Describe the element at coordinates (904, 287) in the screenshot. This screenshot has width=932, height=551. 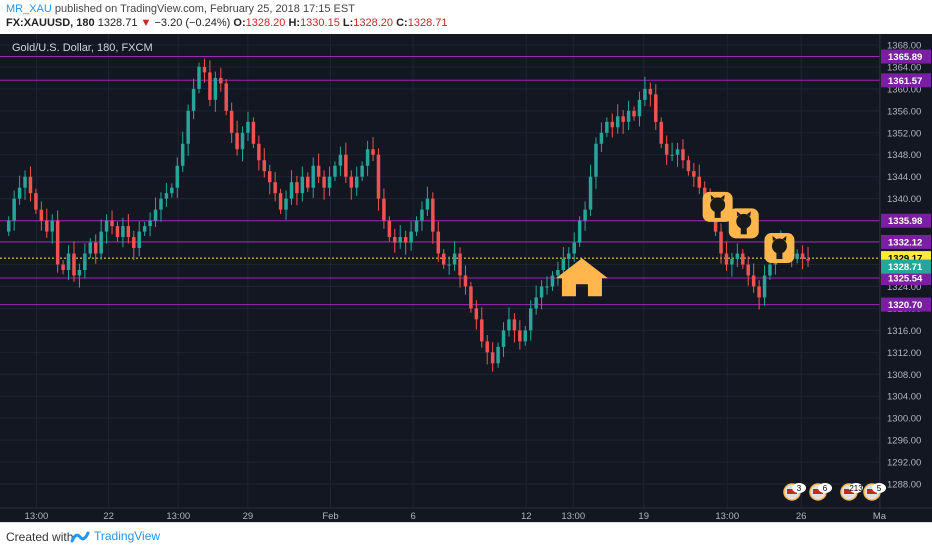
I see `y-tick-label: 1324.00` at that location.